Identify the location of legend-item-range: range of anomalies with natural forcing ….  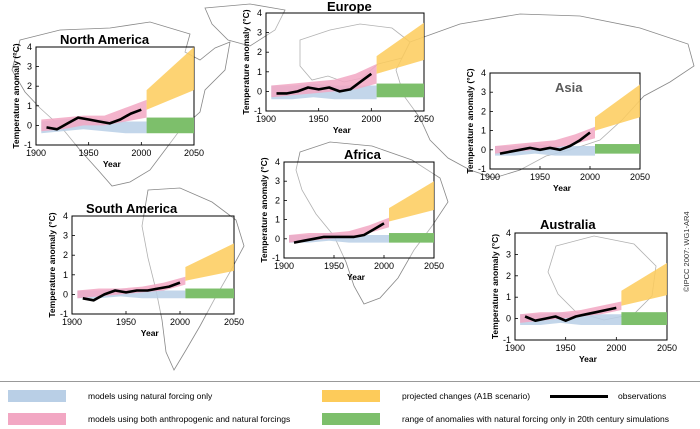
(495, 419).